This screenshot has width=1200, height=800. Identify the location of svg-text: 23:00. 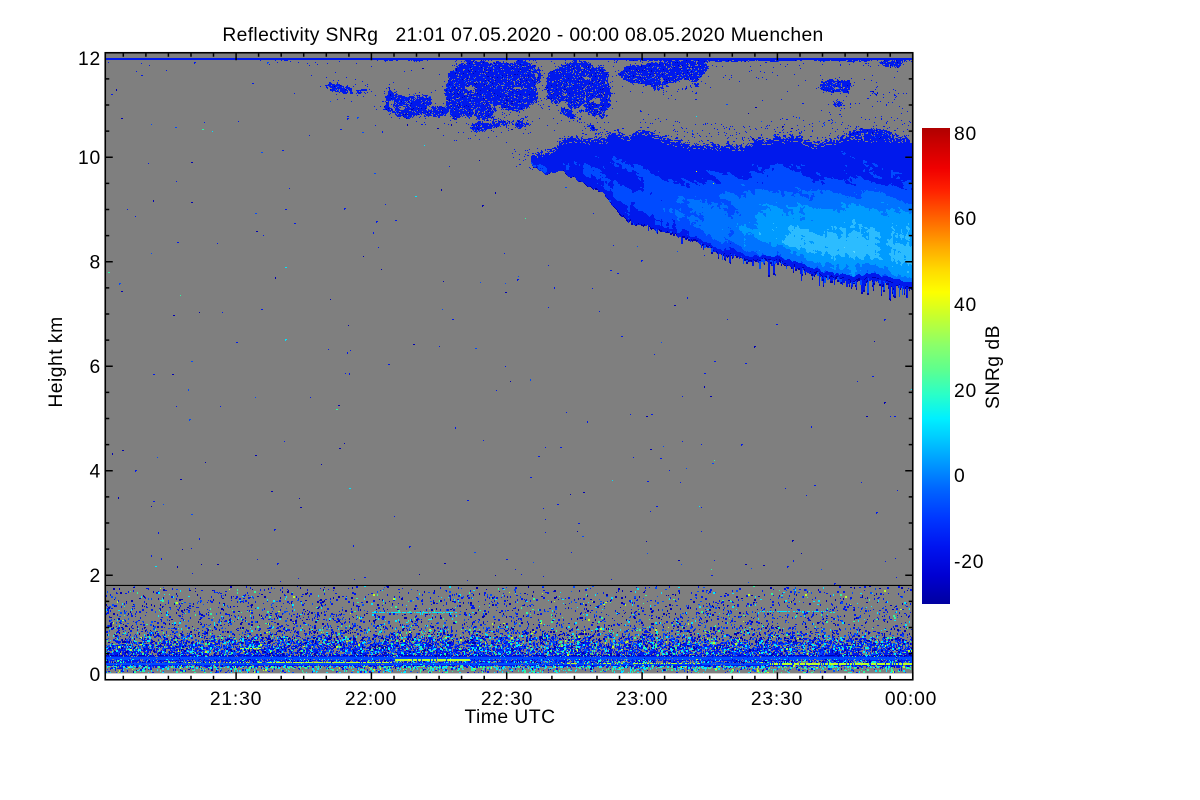
(642, 699).